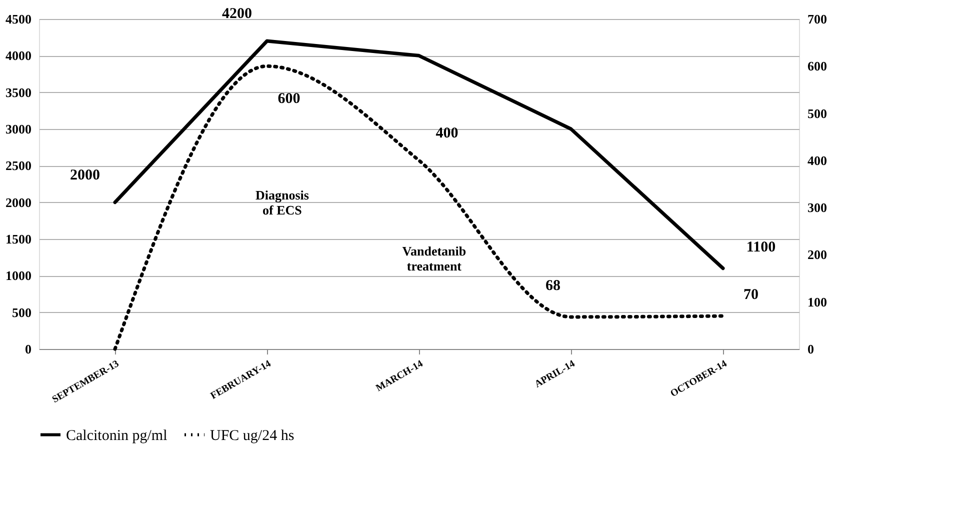 This screenshot has width=976, height=531. What do you see at coordinates (85, 175) in the screenshot?
I see `data-label: 2000` at bounding box center [85, 175].